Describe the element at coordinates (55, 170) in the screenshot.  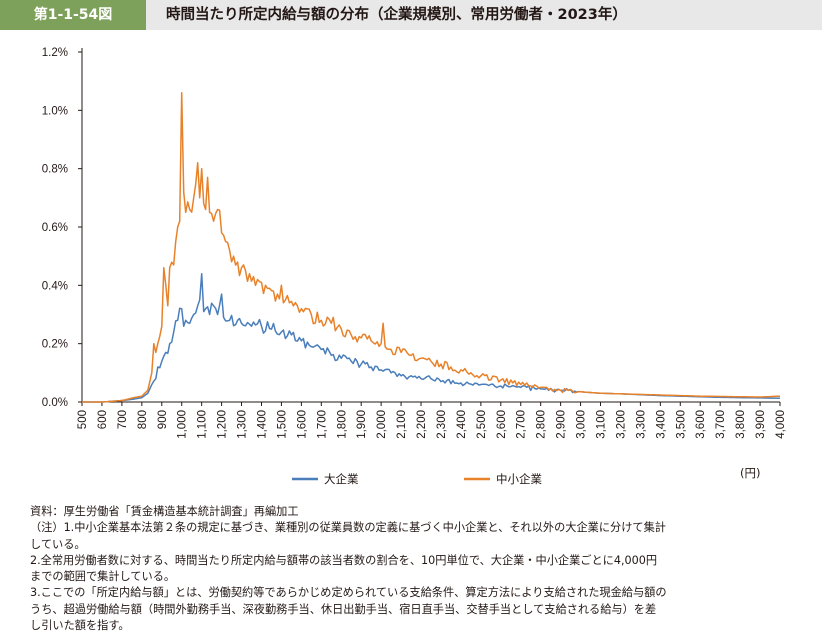
I see `y-tick-label: 0.8%` at that location.